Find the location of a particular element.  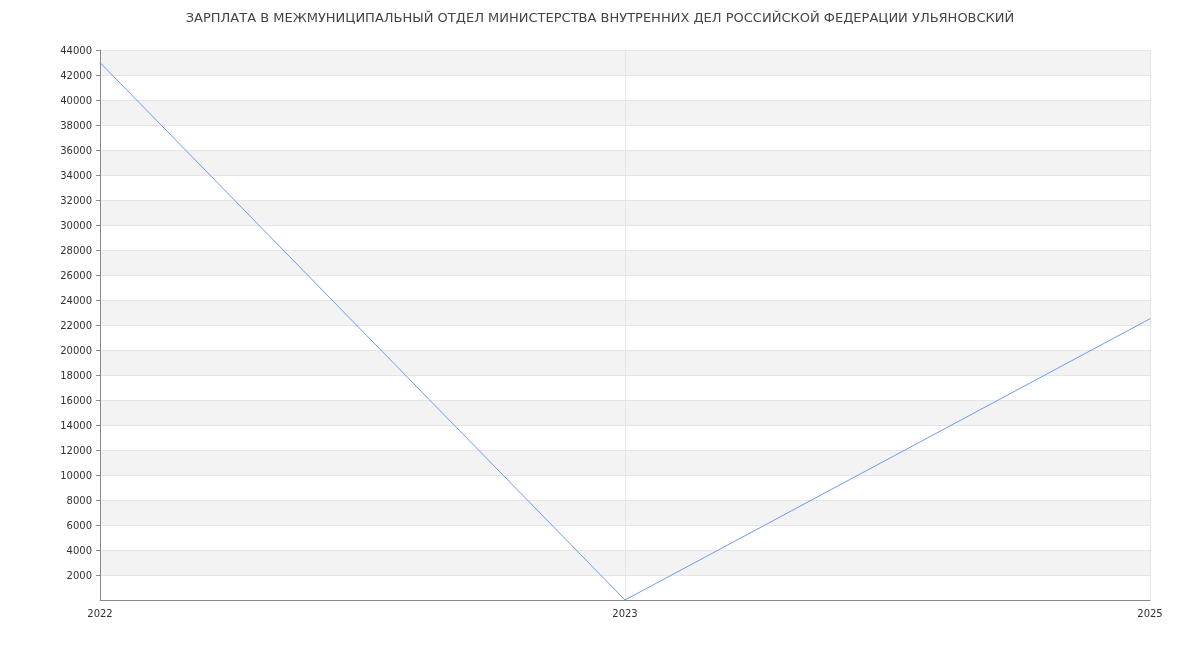

y-tick-label: 16000 is located at coordinates (76, 400).